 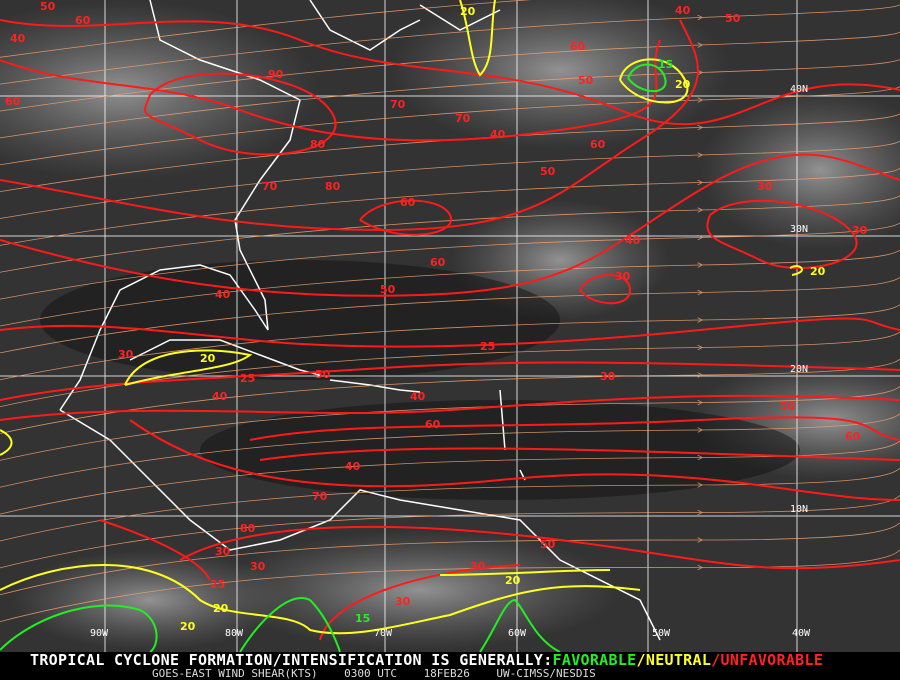 I want to click on product-source: UW-CIMSS/NESDIS, so click(x=546, y=673).